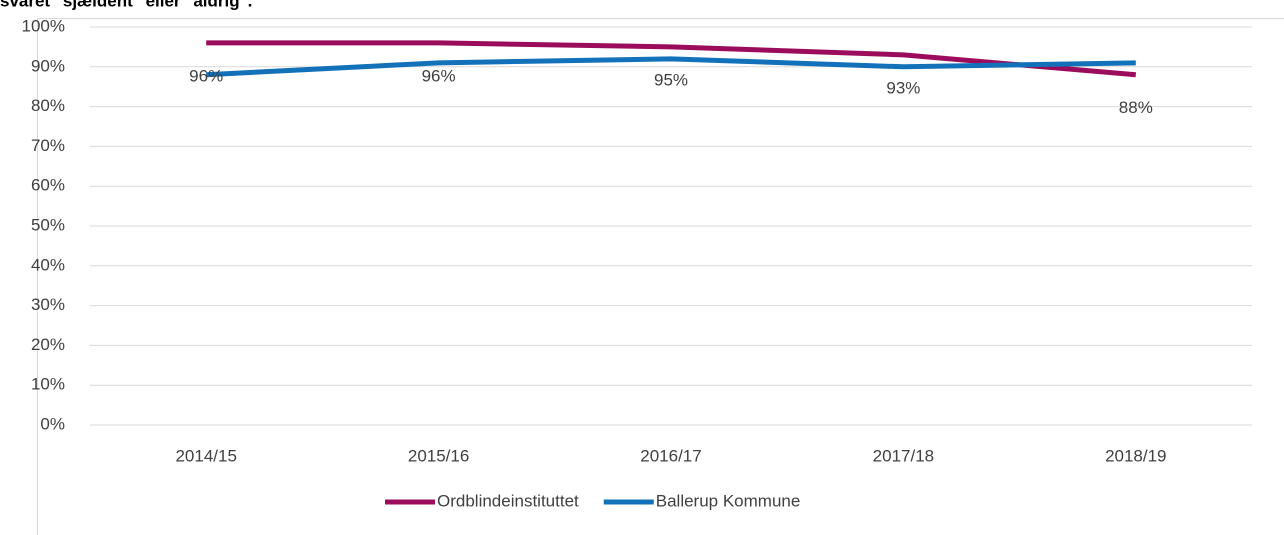 This screenshot has height=535, width=1284. Describe the element at coordinates (43, 25) in the screenshot. I see `y-tick-label: 100%` at that location.